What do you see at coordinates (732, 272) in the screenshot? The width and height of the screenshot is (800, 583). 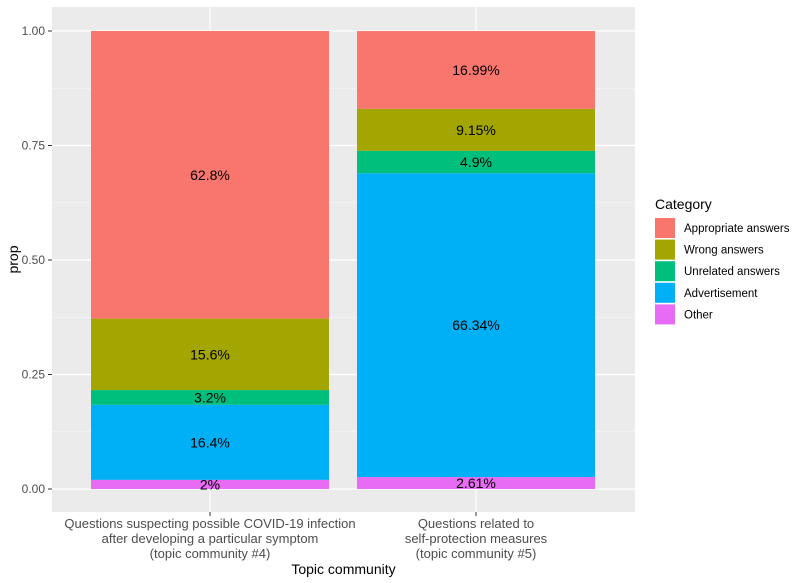 I see `legend-label-unrelated-answers: Unrelated answers` at bounding box center [732, 272].